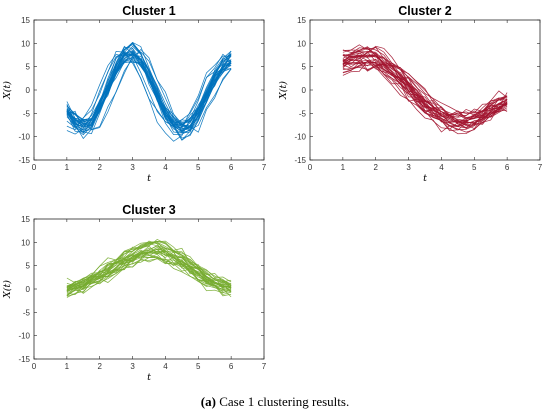 The width and height of the screenshot is (550, 417). Describe the element at coordinates (208, 401) in the screenshot. I see `caption-tag: (a)` at that location.